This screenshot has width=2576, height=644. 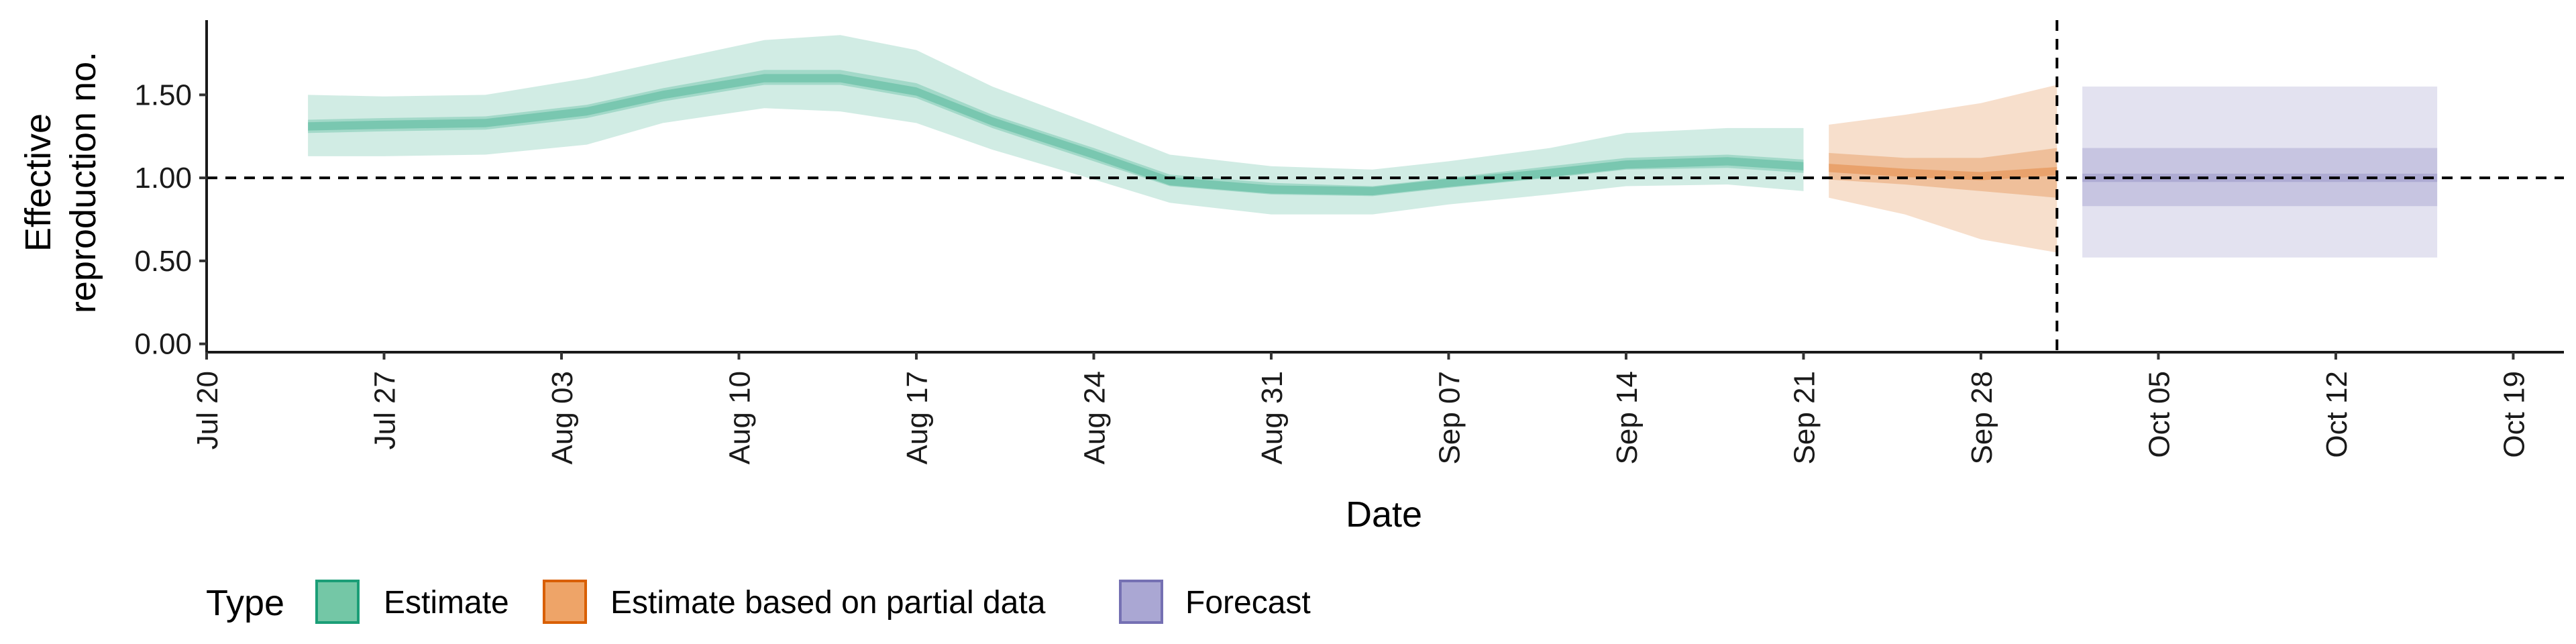 What do you see at coordinates (1450, 417) in the screenshot?
I see `x-tick-label: Sep 07` at bounding box center [1450, 417].